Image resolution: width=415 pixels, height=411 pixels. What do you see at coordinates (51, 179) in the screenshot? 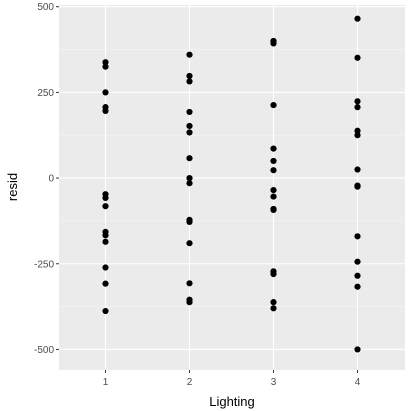
I see `y-tick-label: 0` at bounding box center [51, 179].